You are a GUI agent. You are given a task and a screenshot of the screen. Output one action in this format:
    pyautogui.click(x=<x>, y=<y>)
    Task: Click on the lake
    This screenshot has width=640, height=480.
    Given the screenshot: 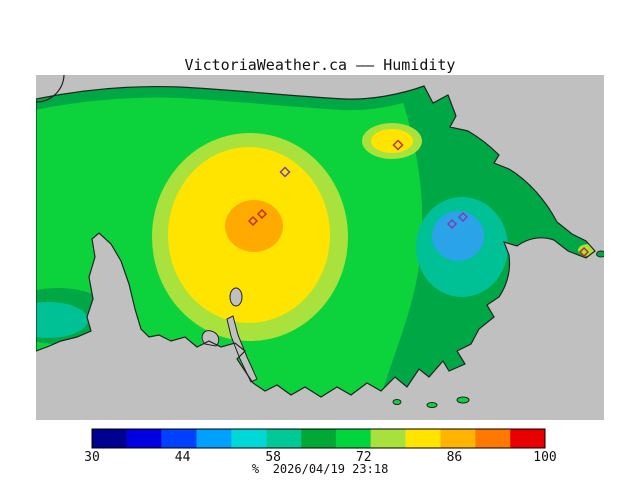 What is the action you would take?
    pyautogui.click(x=236, y=297)
    